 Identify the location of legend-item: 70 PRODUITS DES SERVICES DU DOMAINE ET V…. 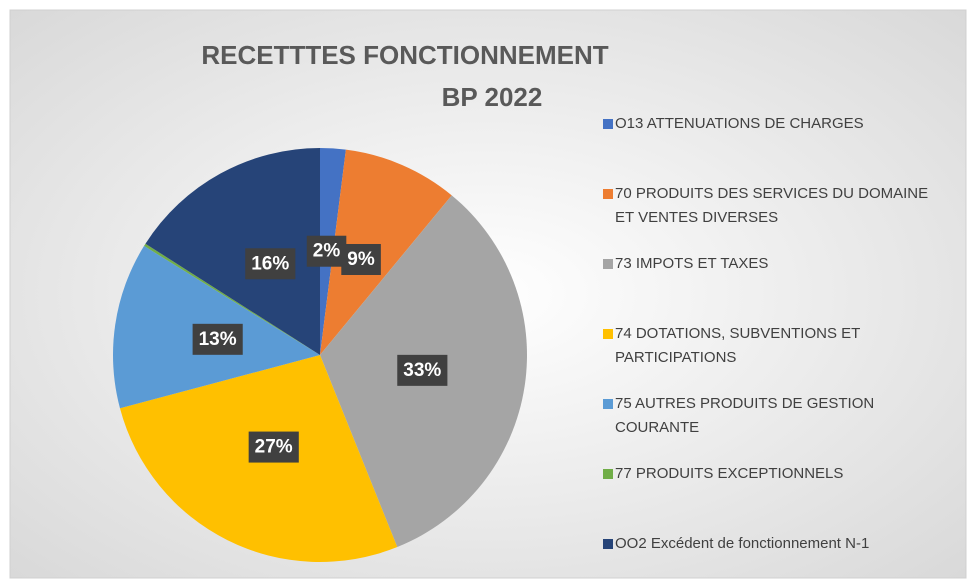
(770, 206).